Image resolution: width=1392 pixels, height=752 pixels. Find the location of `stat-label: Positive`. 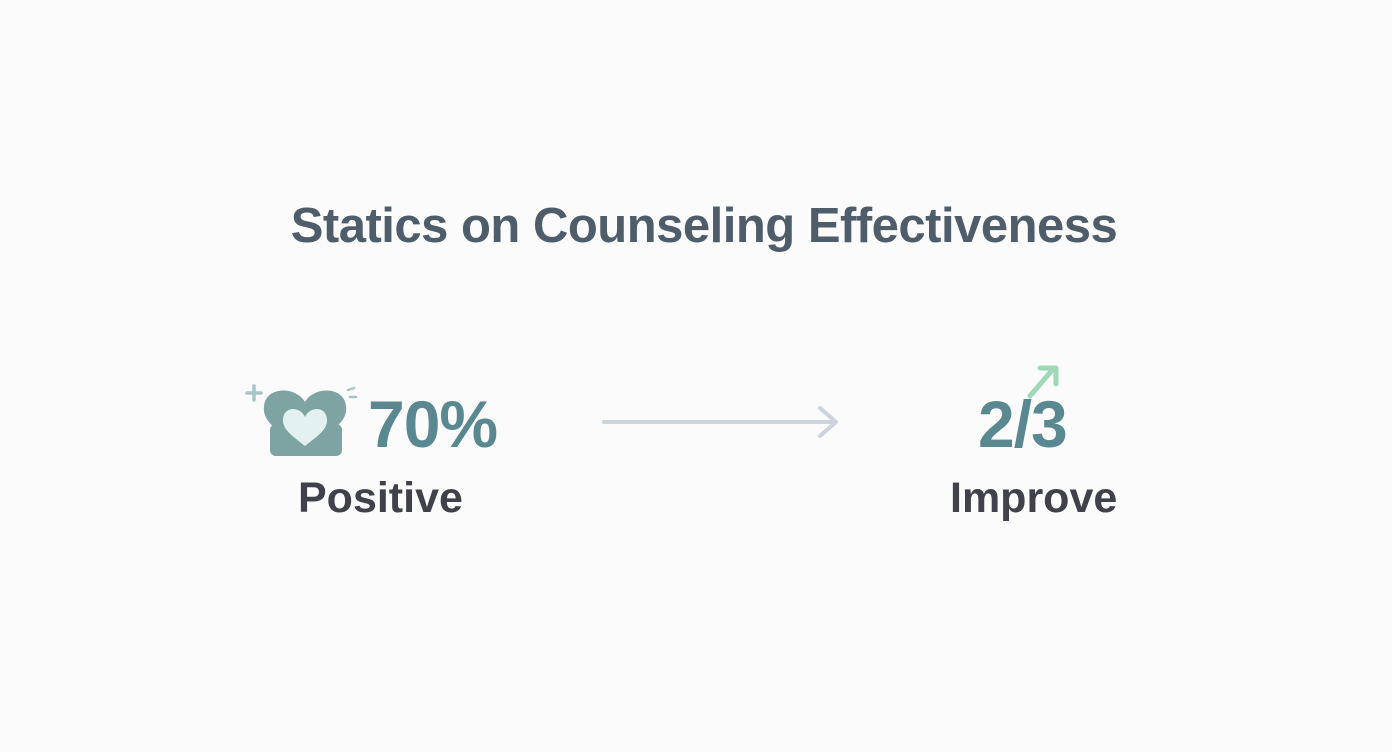

stat-label: Positive is located at coordinates (380, 498).